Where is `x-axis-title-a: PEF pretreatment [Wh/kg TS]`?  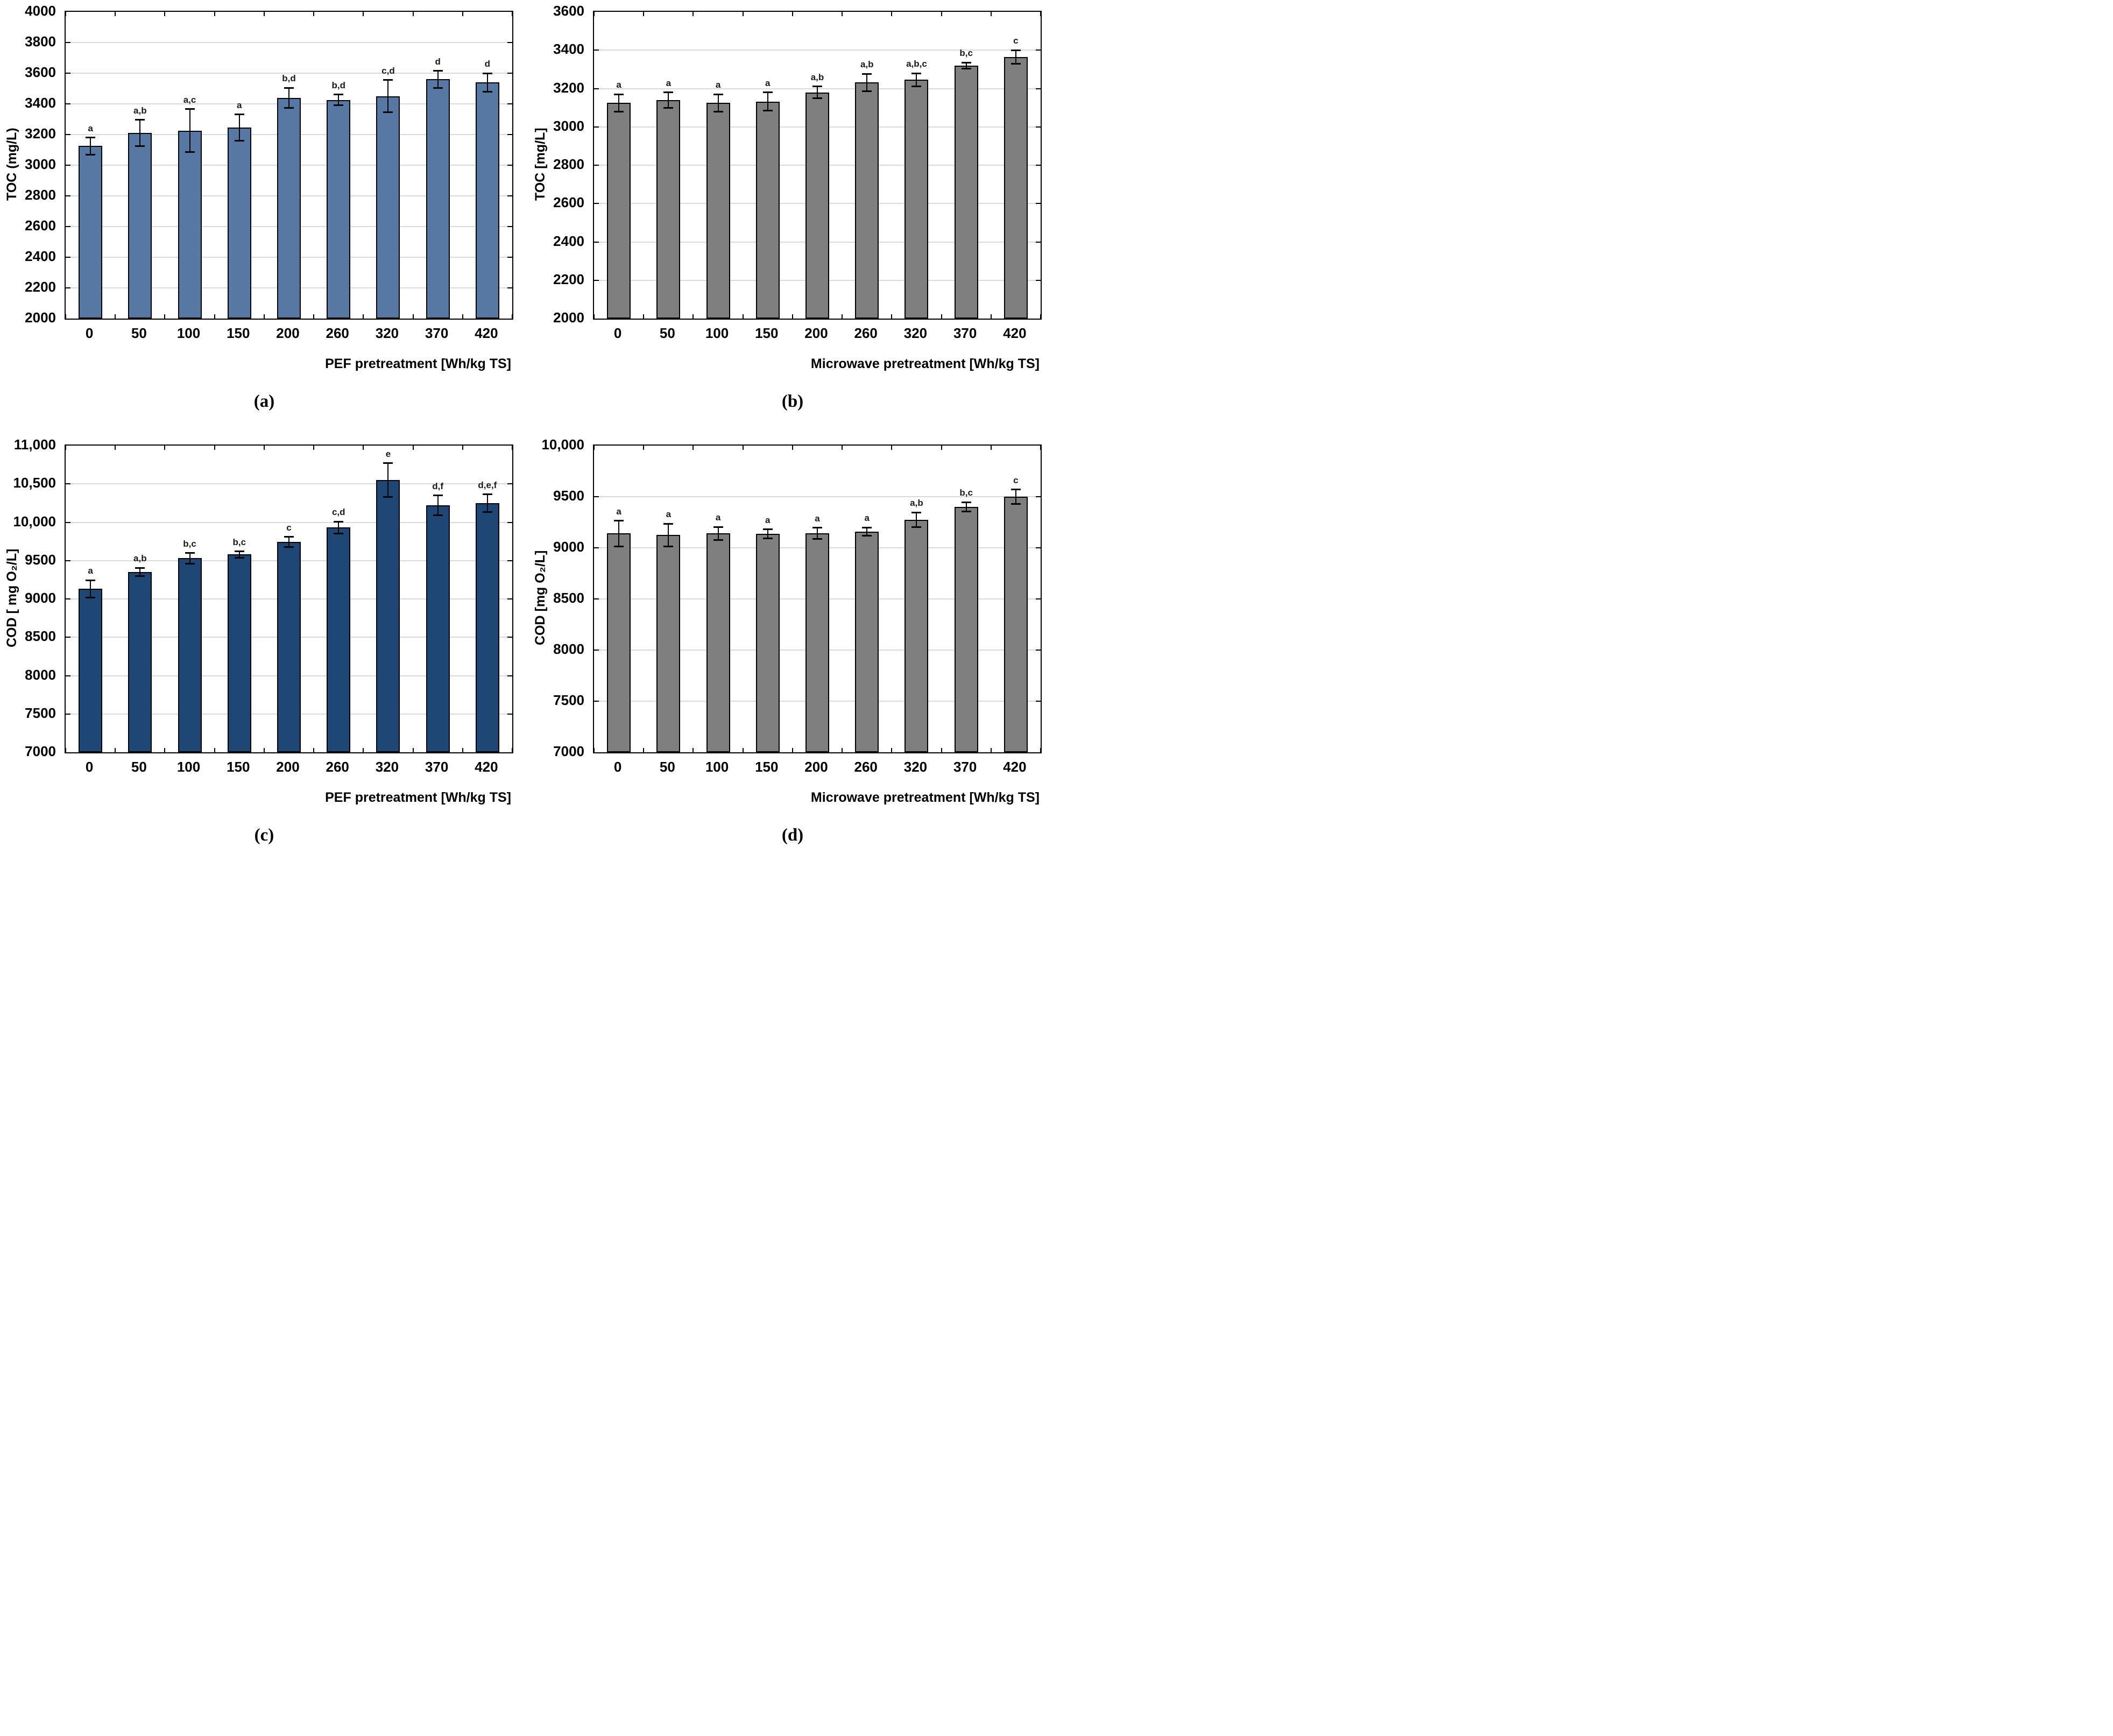 x-axis-title-a: PEF pretreatment [Wh/kg TS] is located at coordinates (418, 363).